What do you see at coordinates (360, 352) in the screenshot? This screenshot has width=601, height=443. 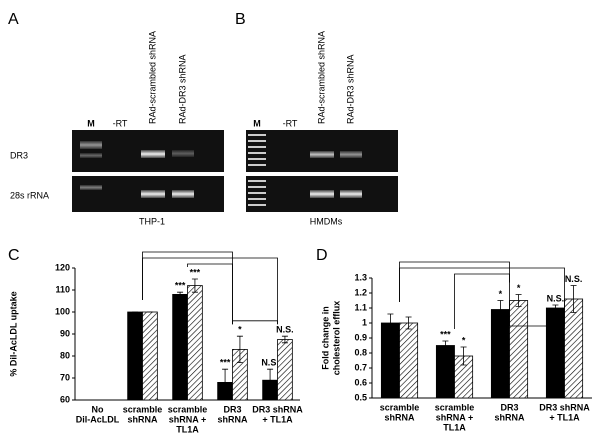 I see `y-tick-label: 0.8` at bounding box center [360, 352].